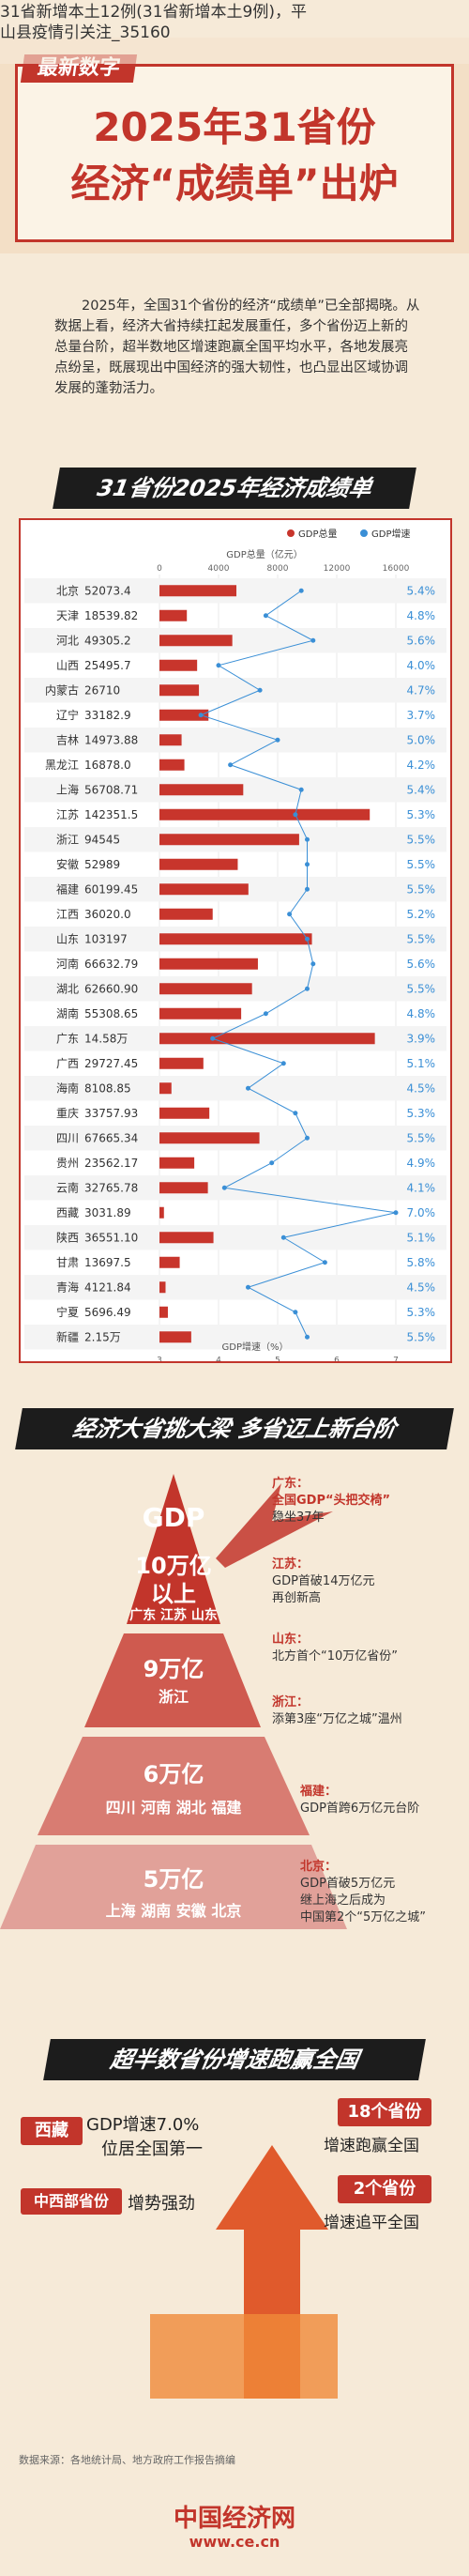  Describe the element at coordinates (234, 2542) in the screenshot. I see `site-url: www.ce.cn` at that location.